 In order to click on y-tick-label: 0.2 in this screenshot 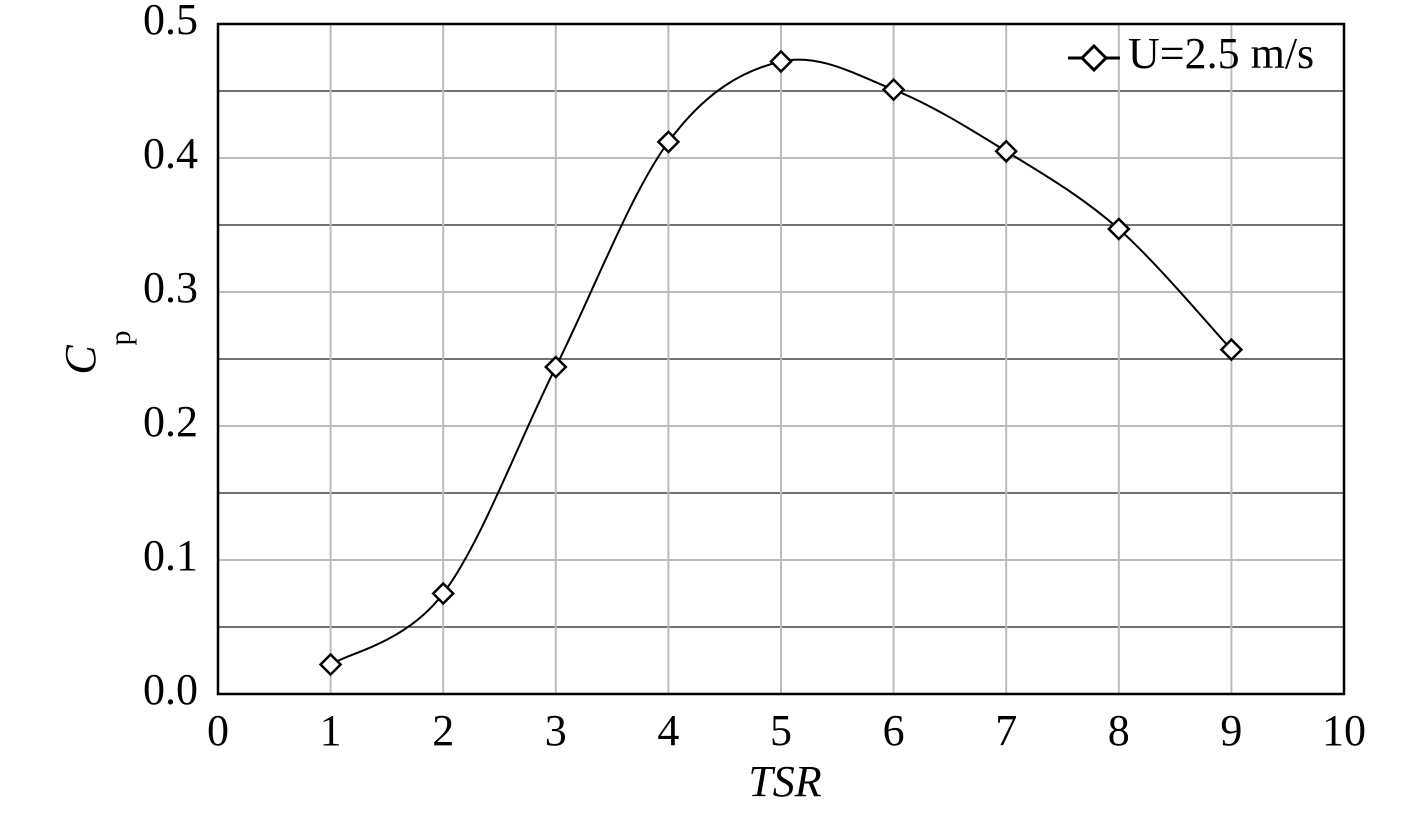, I will do `click(170, 421)`.